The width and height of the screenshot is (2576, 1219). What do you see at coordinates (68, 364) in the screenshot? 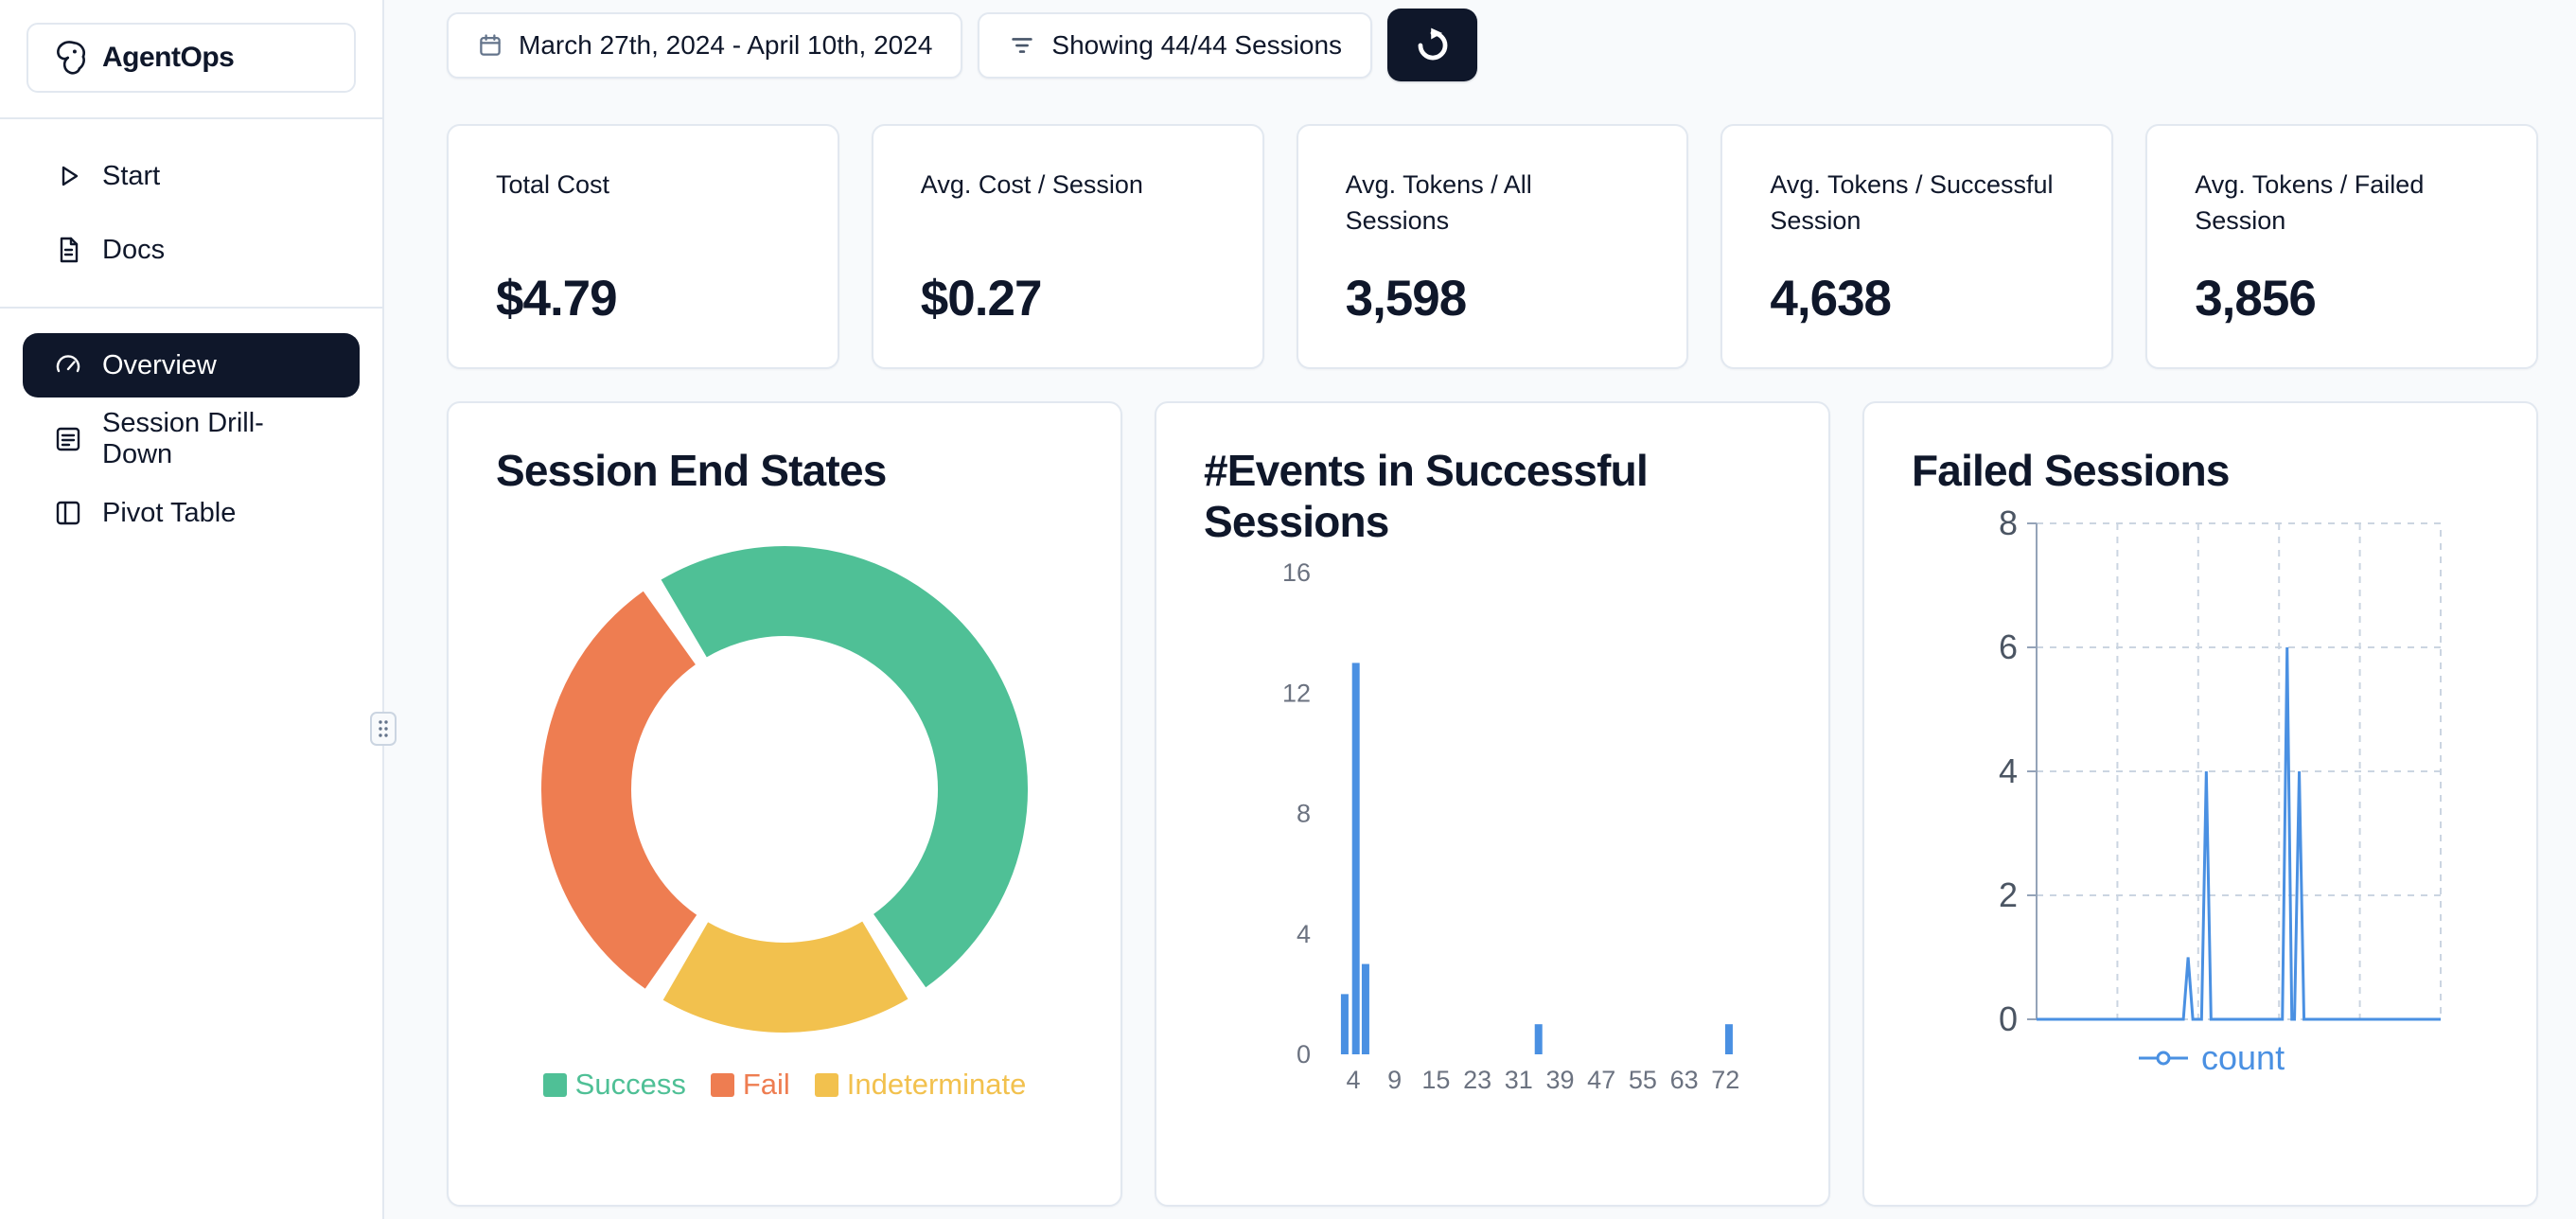
I see `gauge-icon` at bounding box center [68, 364].